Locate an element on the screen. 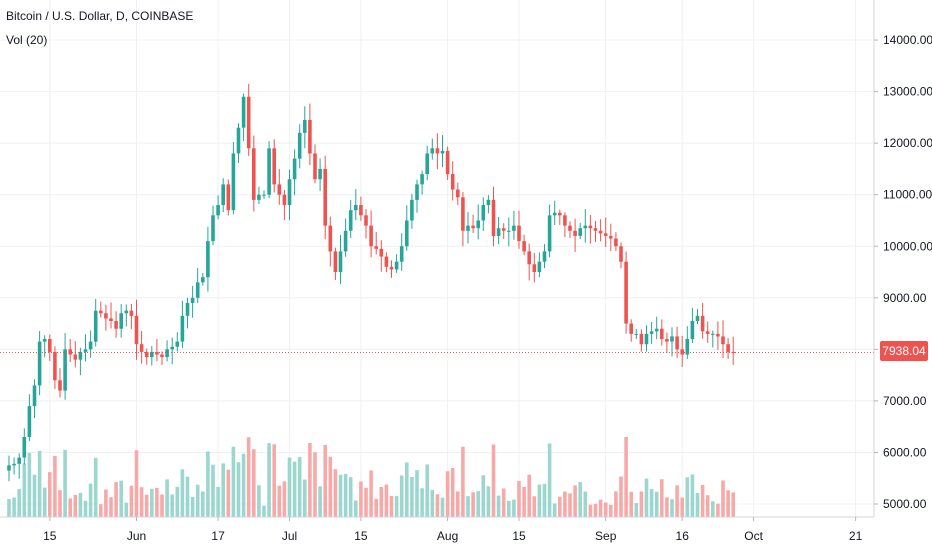 The height and width of the screenshot is (550, 932). time-axis: 15 Jun 17 Jul 15 Aug 15 Sep 16 Oct 21 is located at coordinates (437, 529).